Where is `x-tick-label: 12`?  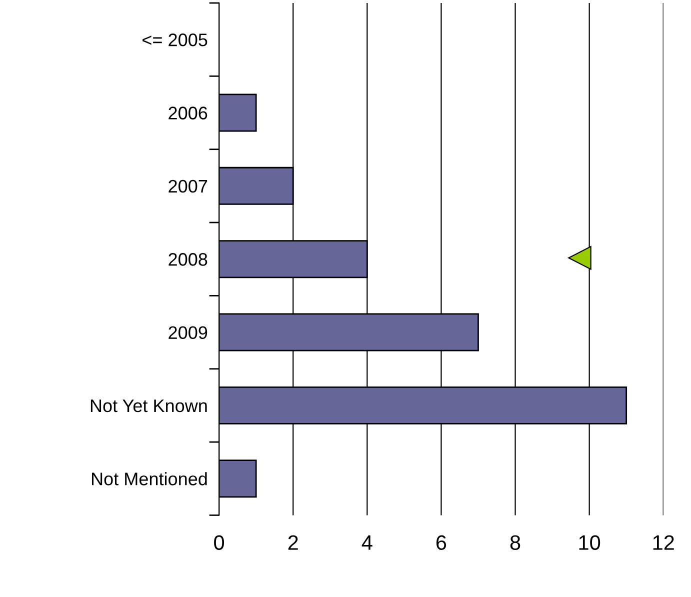 x-tick-label: 12 is located at coordinates (663, 542).